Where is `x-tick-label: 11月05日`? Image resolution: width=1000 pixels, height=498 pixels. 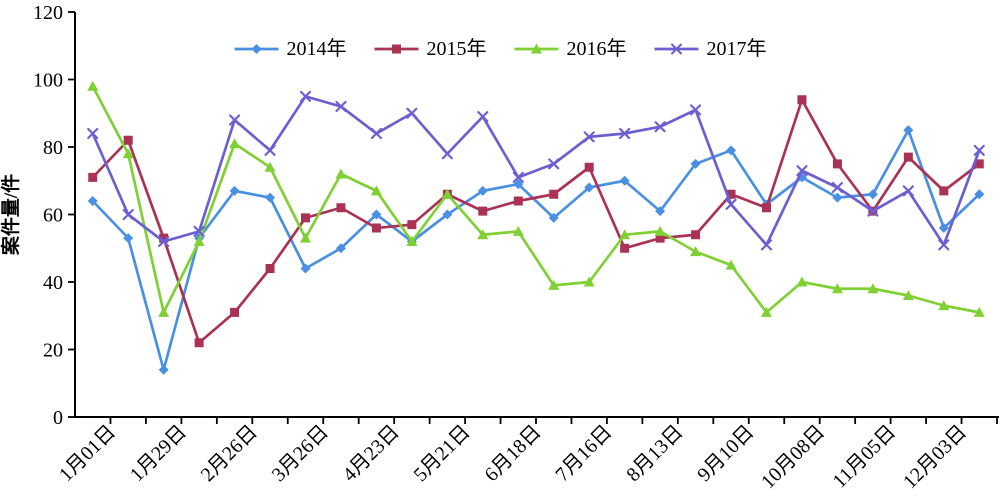
x-tick-label: 11月05日 is located at coordinates (865, 457).